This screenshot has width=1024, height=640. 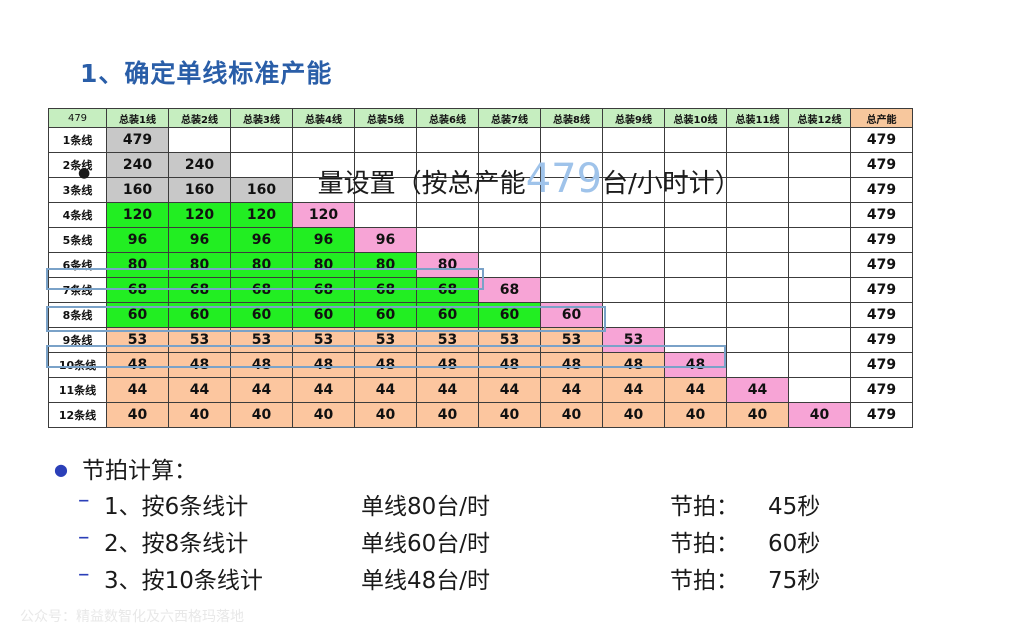 I want to click on table-row: 11条线 44 44 44 44 44 44 44 44 44 44 44 479, so click(x=480, y=390).